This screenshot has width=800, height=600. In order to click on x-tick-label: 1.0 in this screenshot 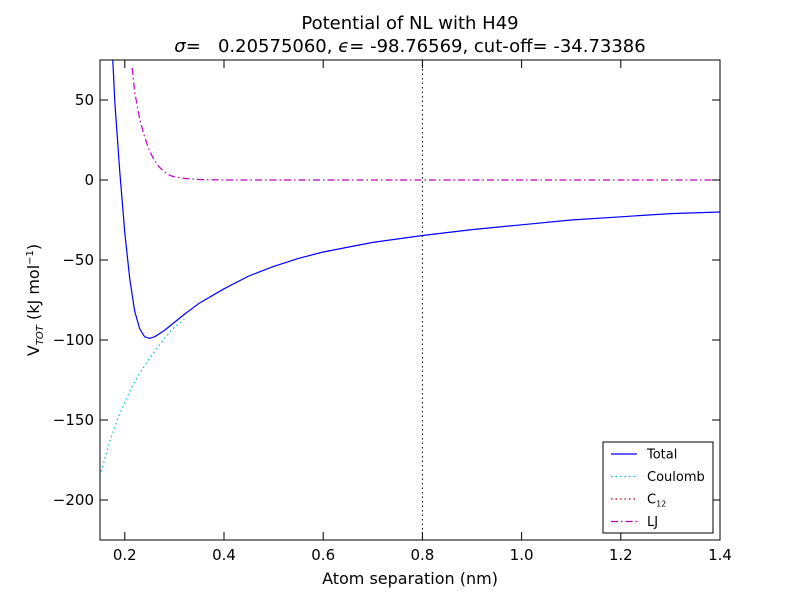, I will do `click(522, 555)`.